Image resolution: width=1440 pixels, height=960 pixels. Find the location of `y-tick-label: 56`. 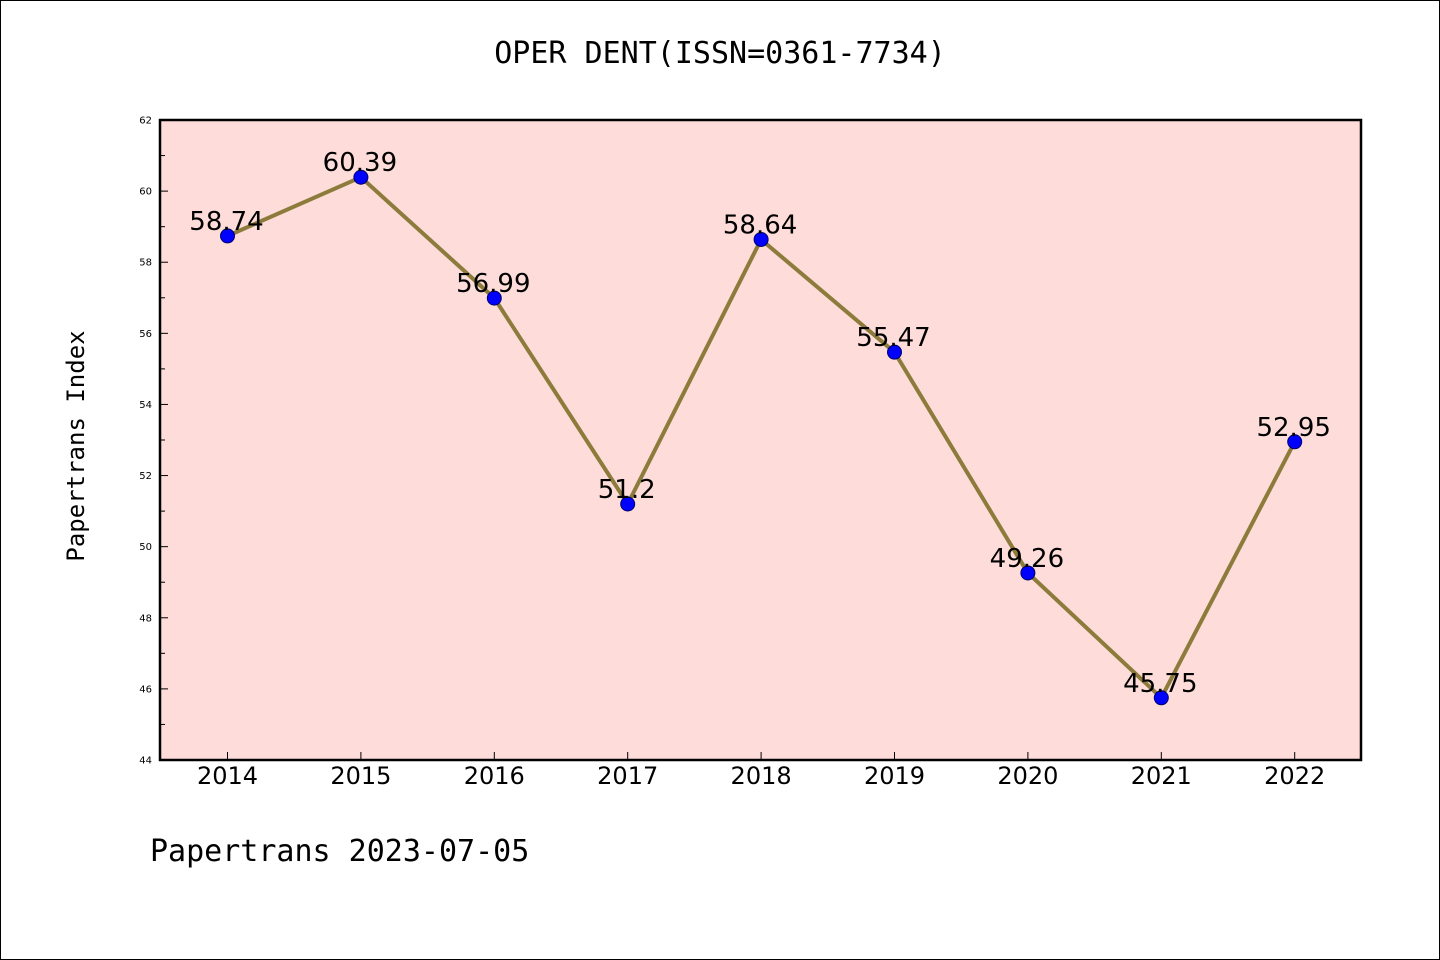

y-tick-label: 56 is located at coordinates (145, 334).